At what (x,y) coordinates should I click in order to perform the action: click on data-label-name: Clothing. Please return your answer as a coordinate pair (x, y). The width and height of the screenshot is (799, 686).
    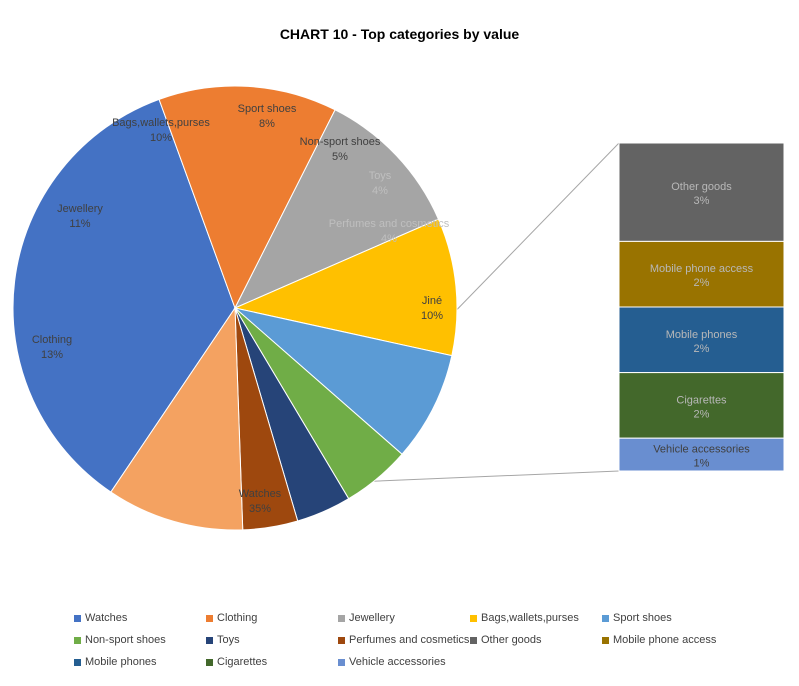
    Looking at the image, I should click on (52, 340).